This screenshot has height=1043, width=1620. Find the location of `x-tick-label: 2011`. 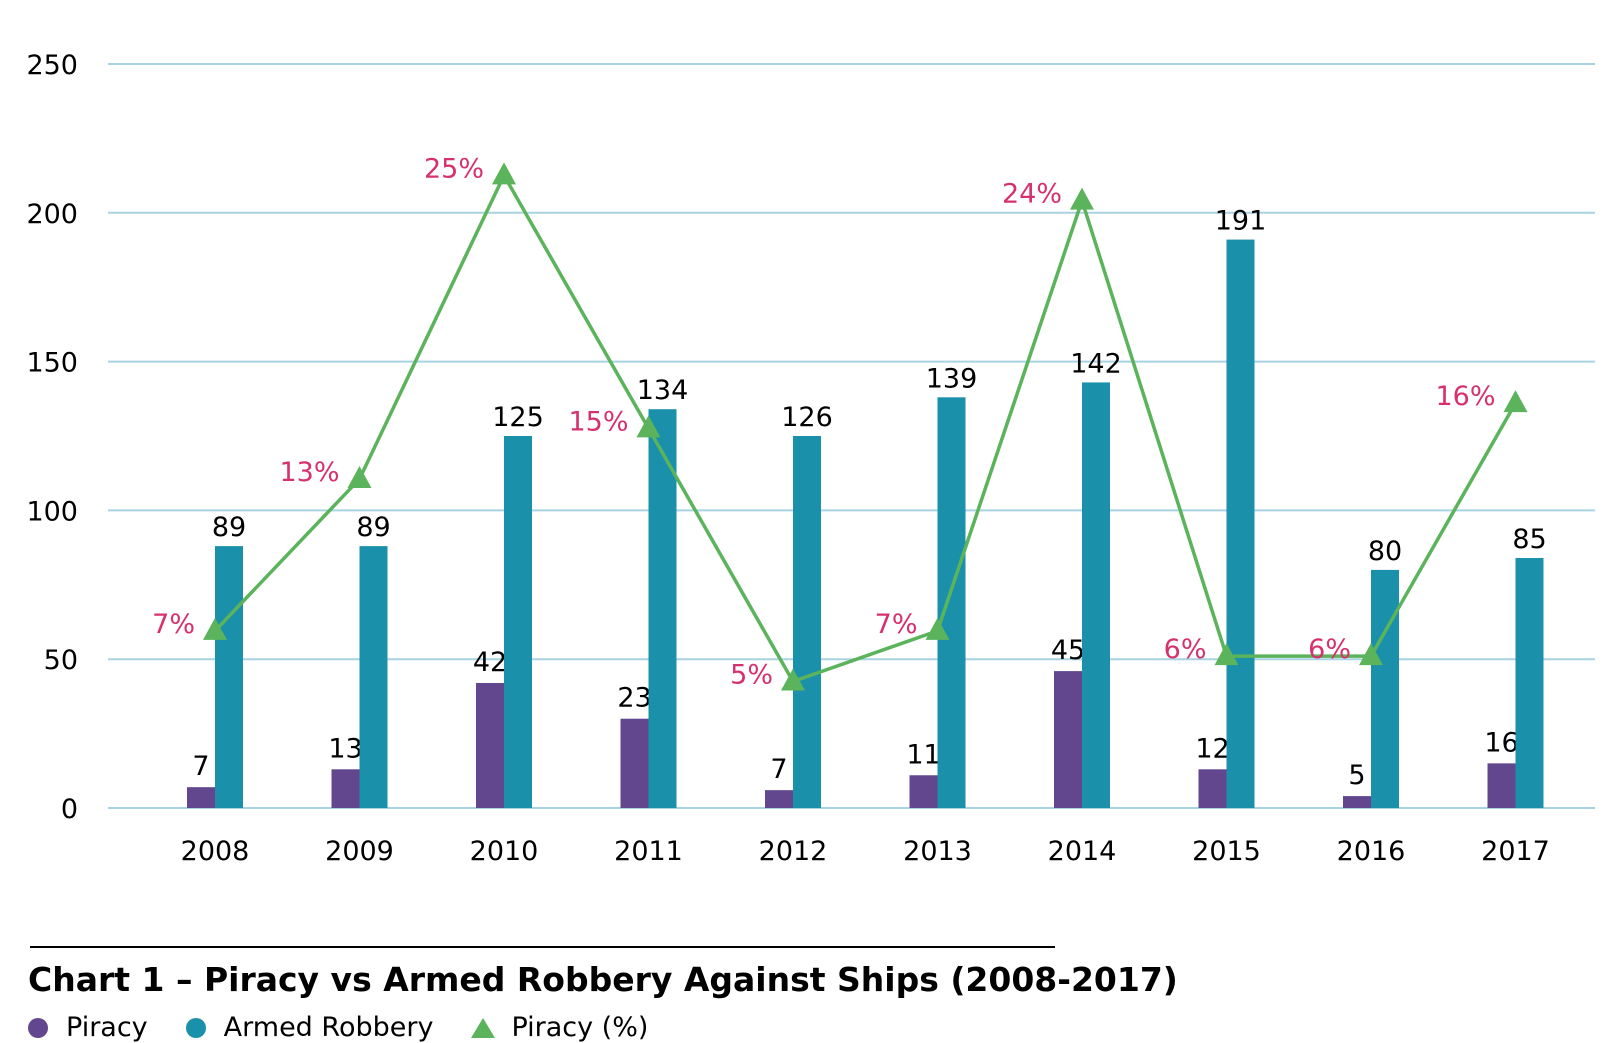

x-tick-label: 2011 is located at coordinates (648, 851).